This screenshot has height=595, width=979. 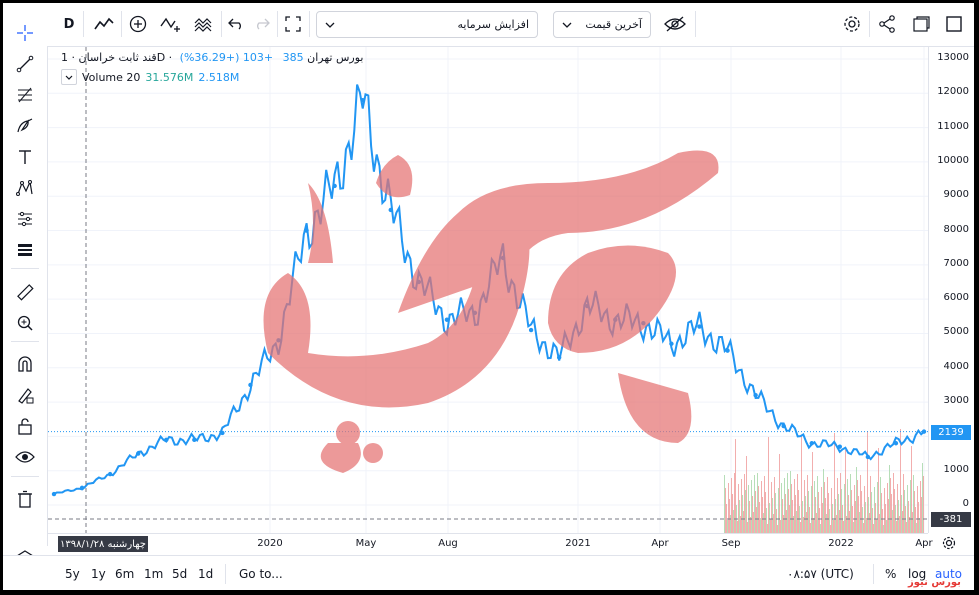 What do you see at coordinates (917, 574) in the screenshot?
I see `log-toggle: log` at bounding box center [917, 574].